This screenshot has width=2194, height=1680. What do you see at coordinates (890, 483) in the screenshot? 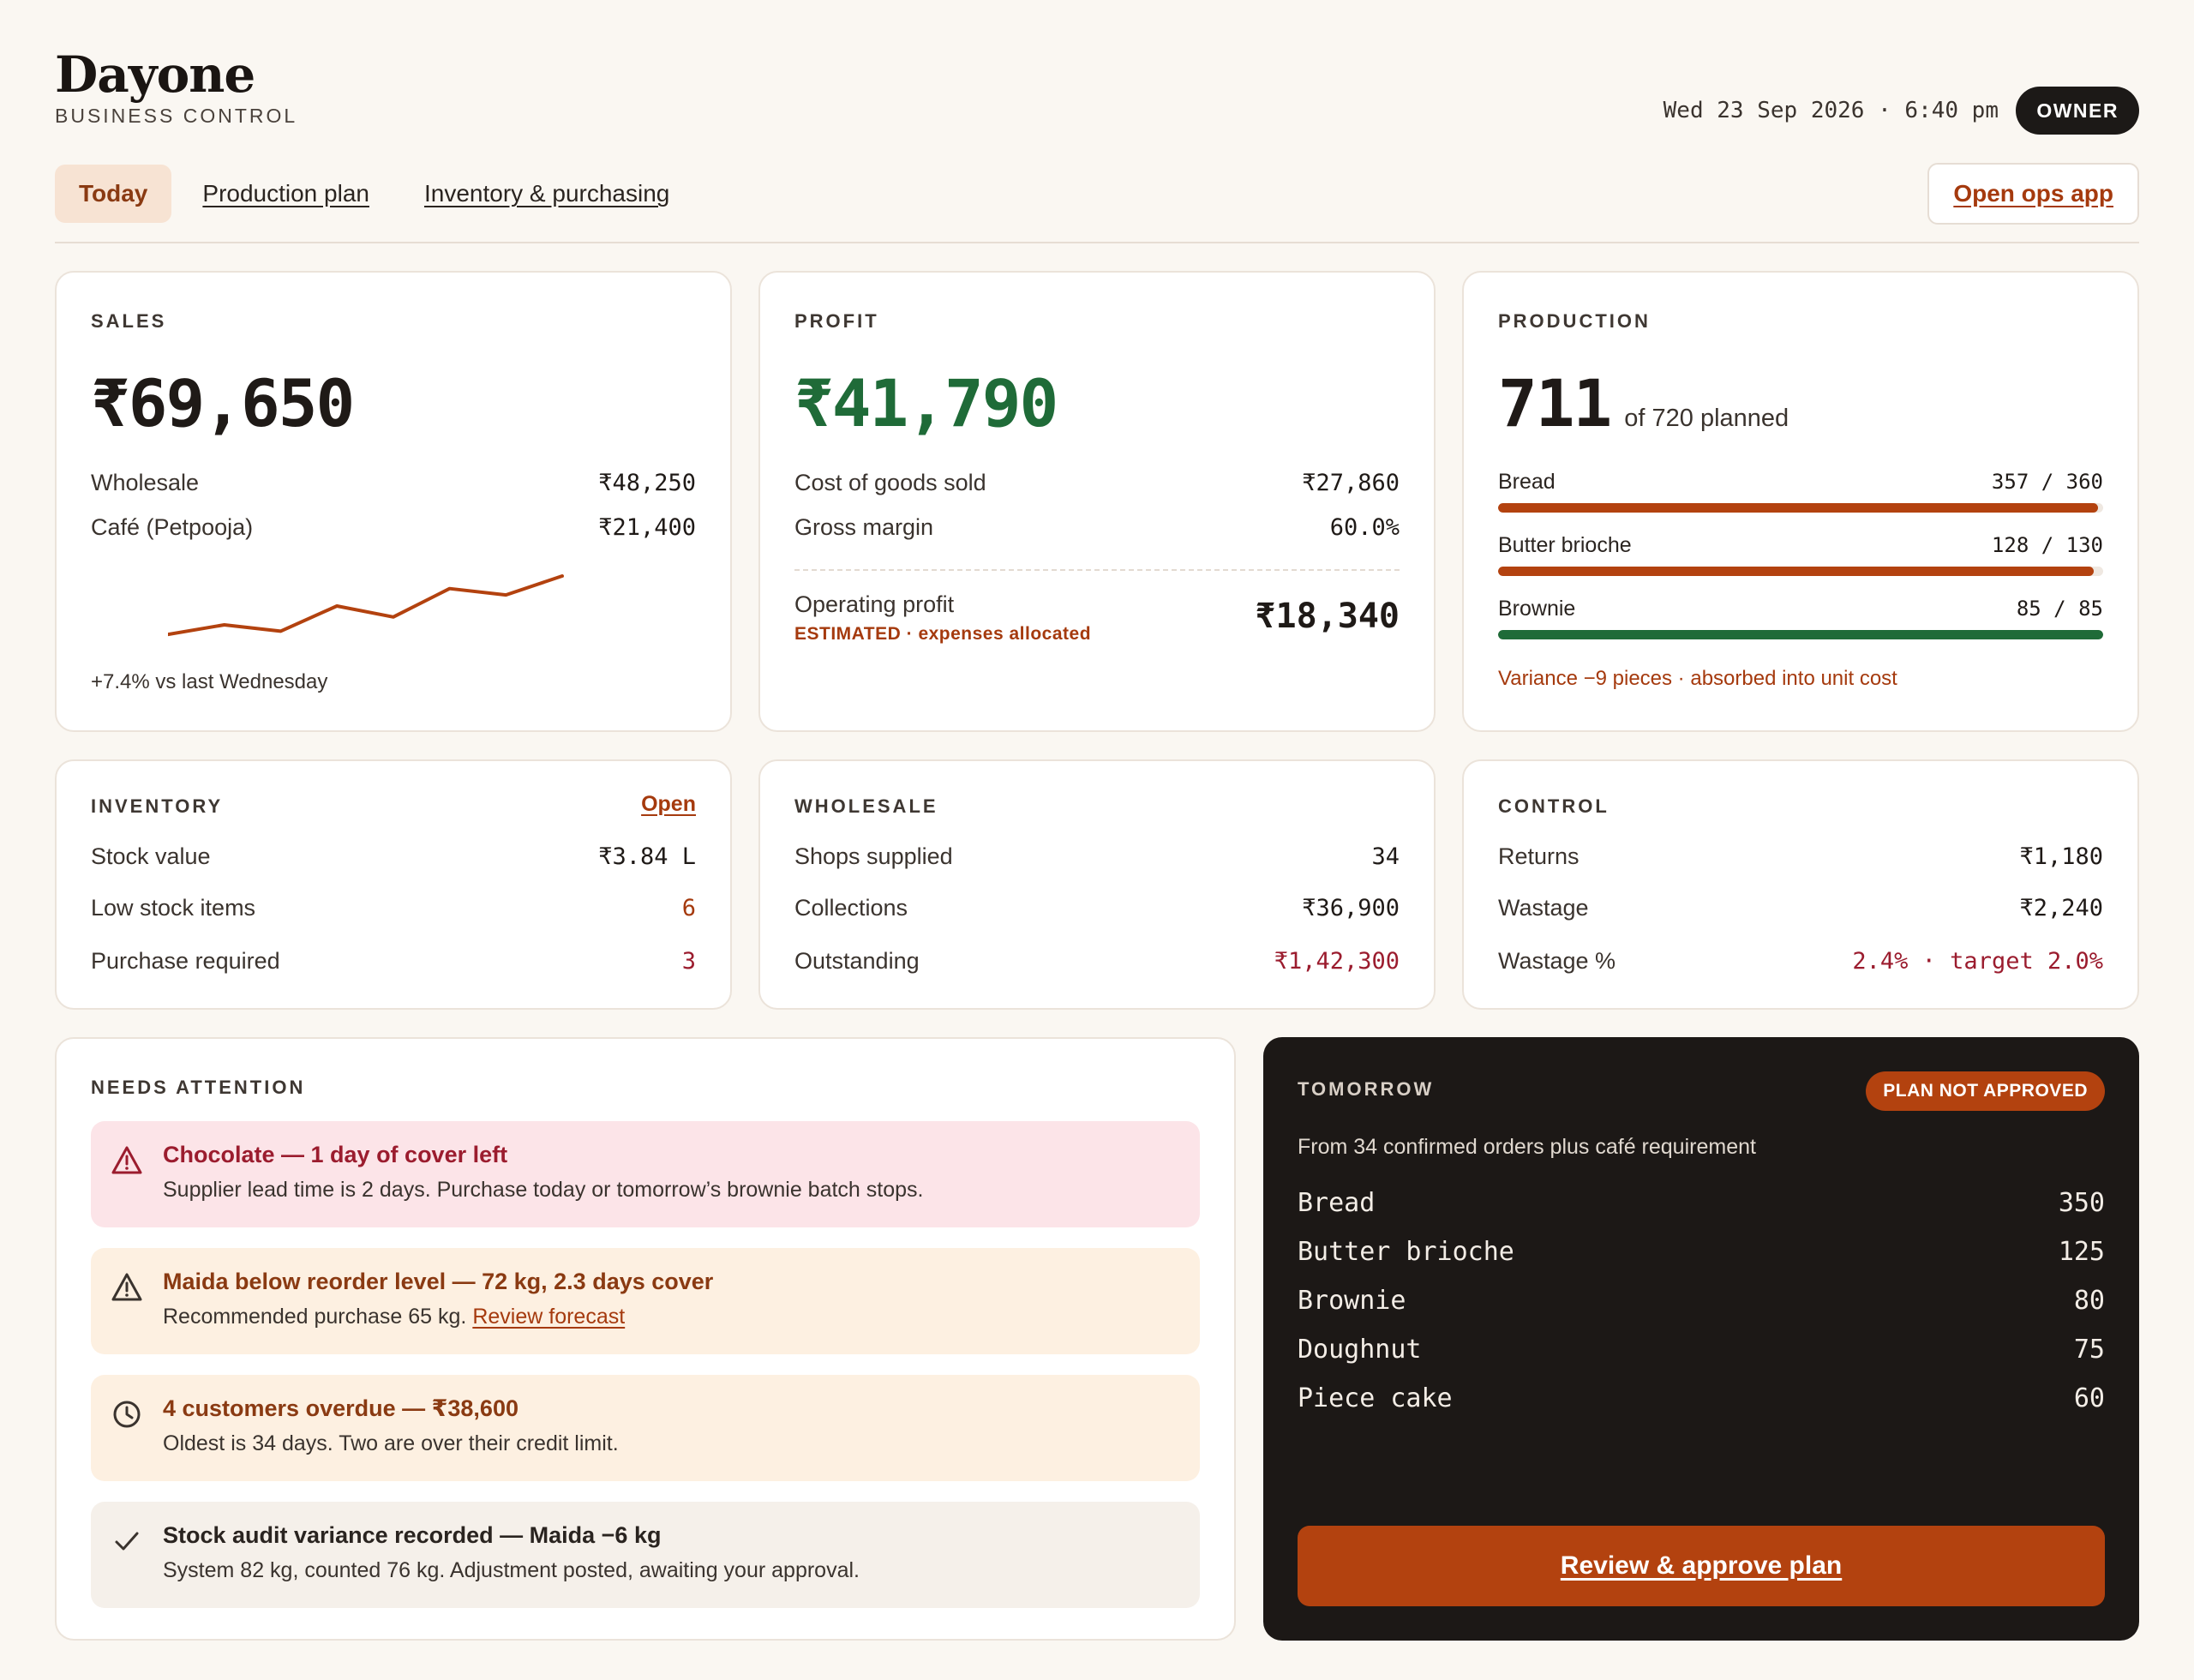
I see `profit-row-label: Cost of goods sold` at bounding box center [890, 483].